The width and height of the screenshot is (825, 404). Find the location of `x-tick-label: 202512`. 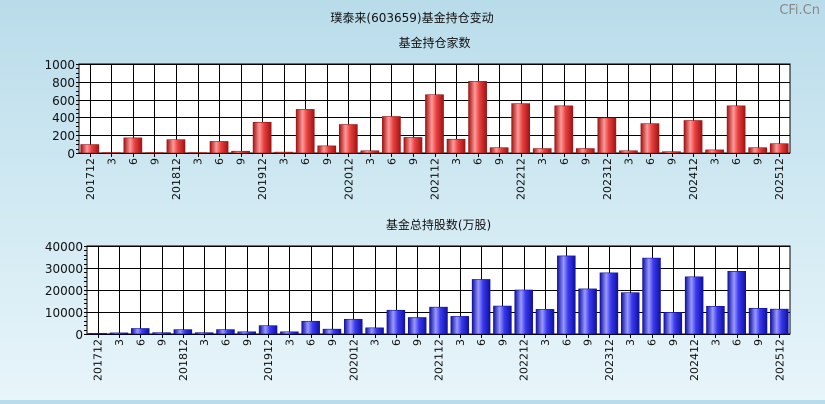

x-tick-label: 202512 is located at coordinates (779, 179).